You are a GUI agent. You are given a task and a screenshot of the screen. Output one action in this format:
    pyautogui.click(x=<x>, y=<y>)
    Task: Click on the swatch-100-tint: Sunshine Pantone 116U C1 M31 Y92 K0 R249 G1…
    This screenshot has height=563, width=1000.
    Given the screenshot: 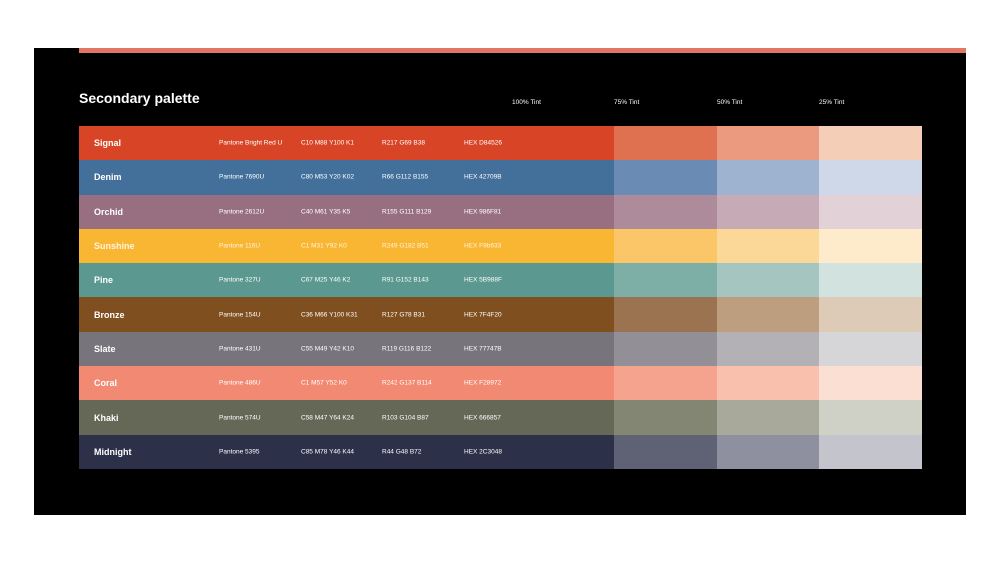 What is the action you would take?
    pyautogui.click(x=346, y=246)
    